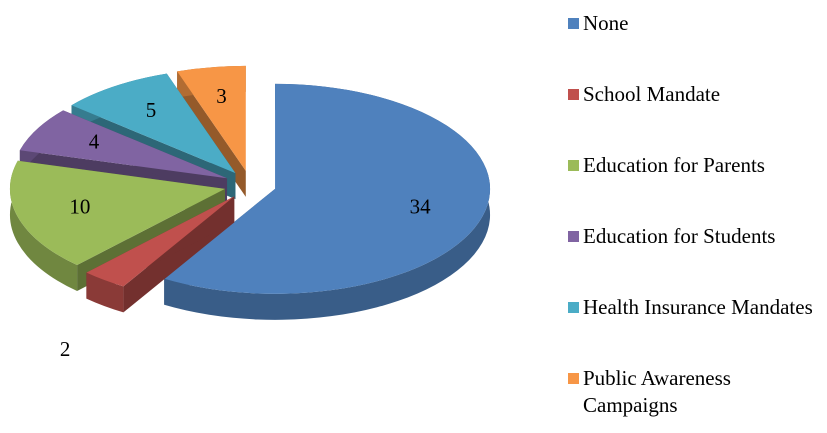 The image size is (827, 433). I want to click on legend-label: Education for Students, so click(679, 236).